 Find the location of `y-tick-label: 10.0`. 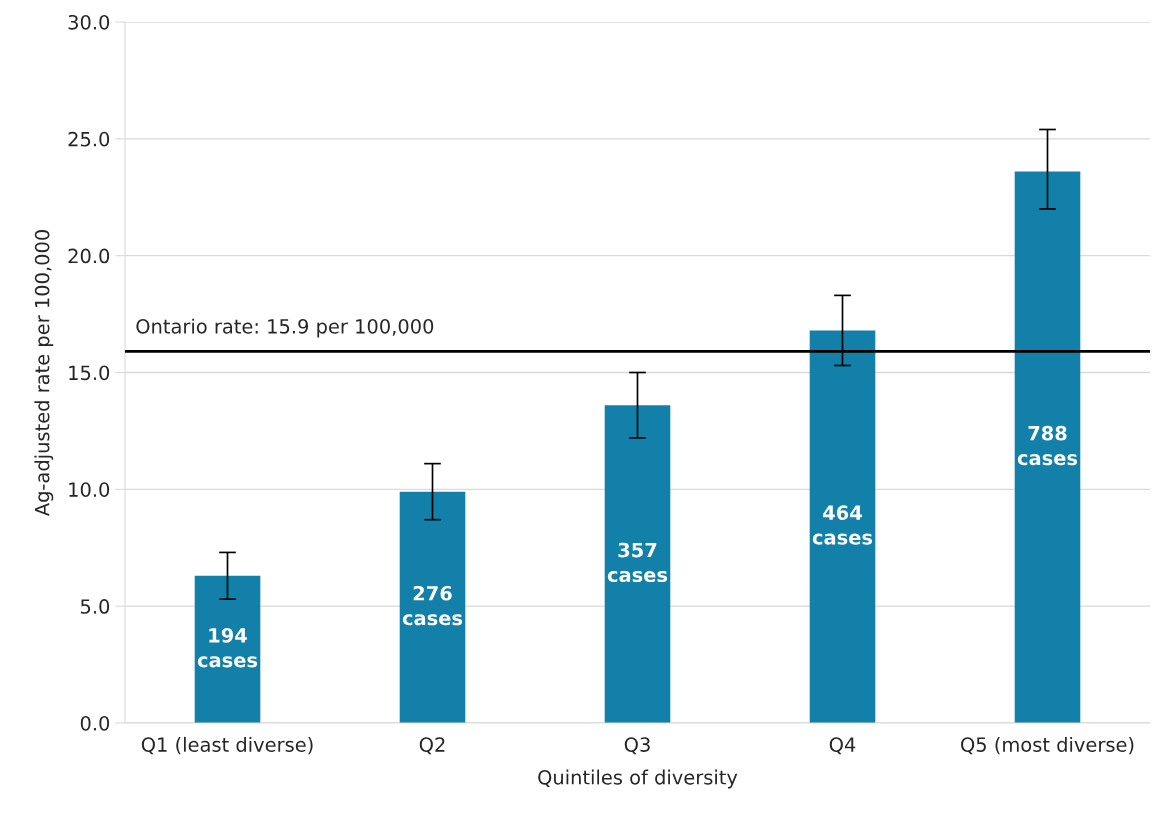

y-tick-label: 10.0 is located at coordinates (89, 489).